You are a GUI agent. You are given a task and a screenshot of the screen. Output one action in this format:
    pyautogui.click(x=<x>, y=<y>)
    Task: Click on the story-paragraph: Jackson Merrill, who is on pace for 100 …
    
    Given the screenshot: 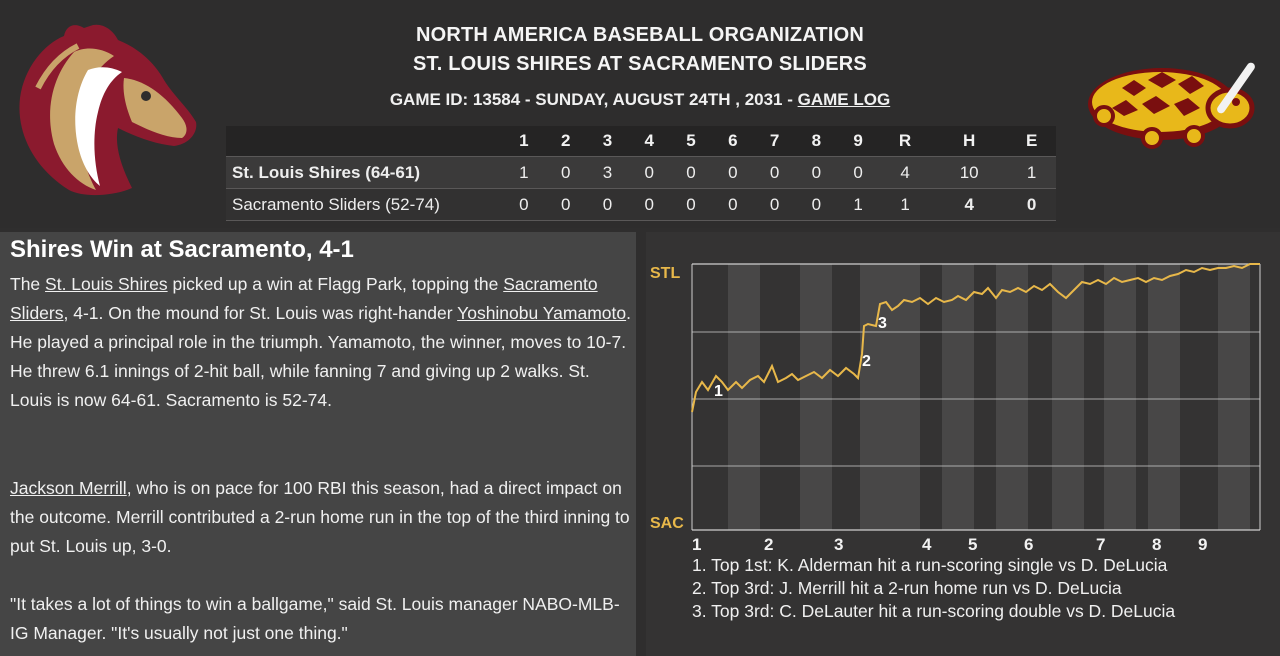 What is the action you would take?
    pyautogui.click(x=322, y=517)
    